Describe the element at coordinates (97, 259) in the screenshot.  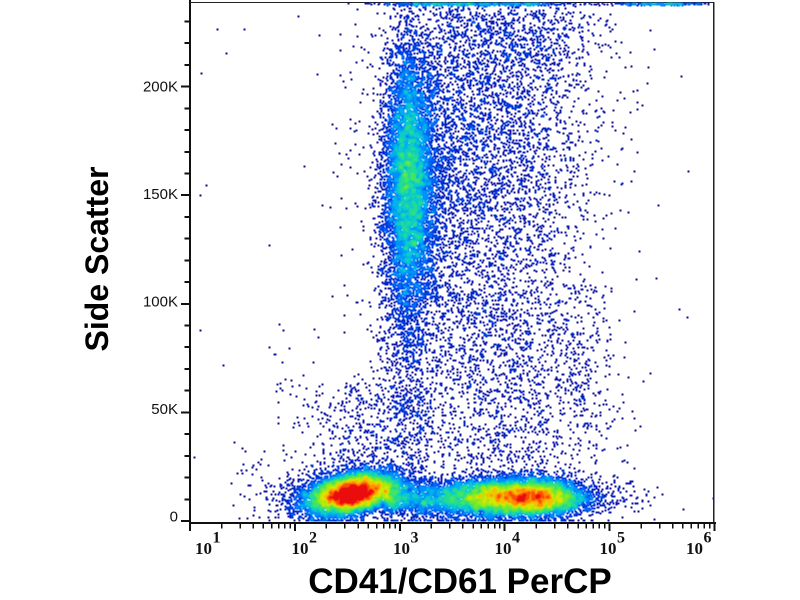
I see `svg-text: Side Scatter` at that location.